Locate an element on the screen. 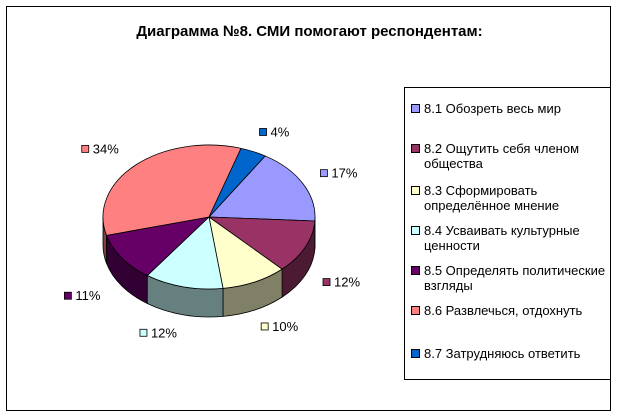 This screenshot has height=419, width=619. legend-label: 8.5 Определять политические взгляды is located at coordinates (515, 278).